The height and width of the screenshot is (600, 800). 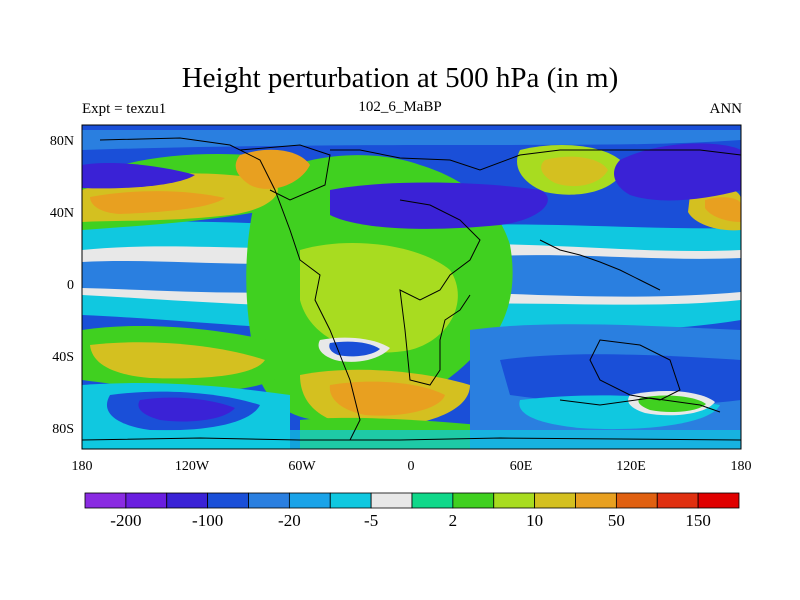 I want to click on x-tick-label: 60E, so click(x=521, y=466).